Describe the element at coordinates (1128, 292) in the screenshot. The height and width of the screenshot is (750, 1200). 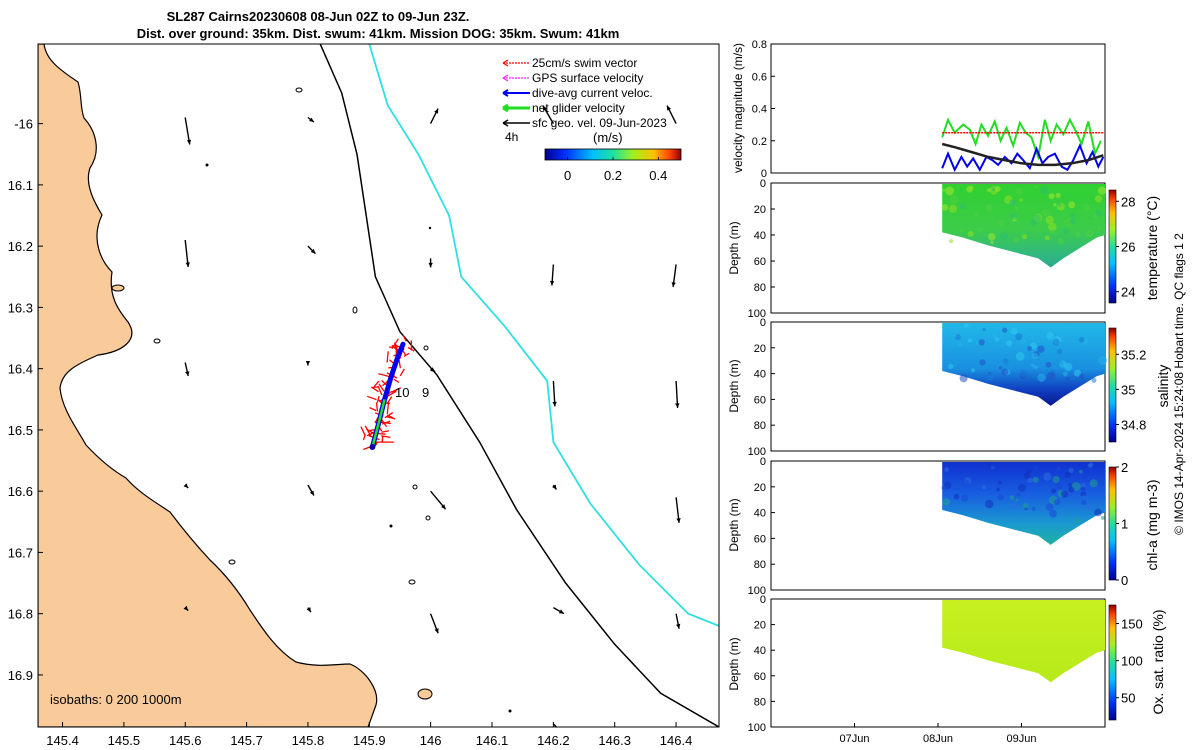
I see `colorbar-tick-label: 24` at that location.